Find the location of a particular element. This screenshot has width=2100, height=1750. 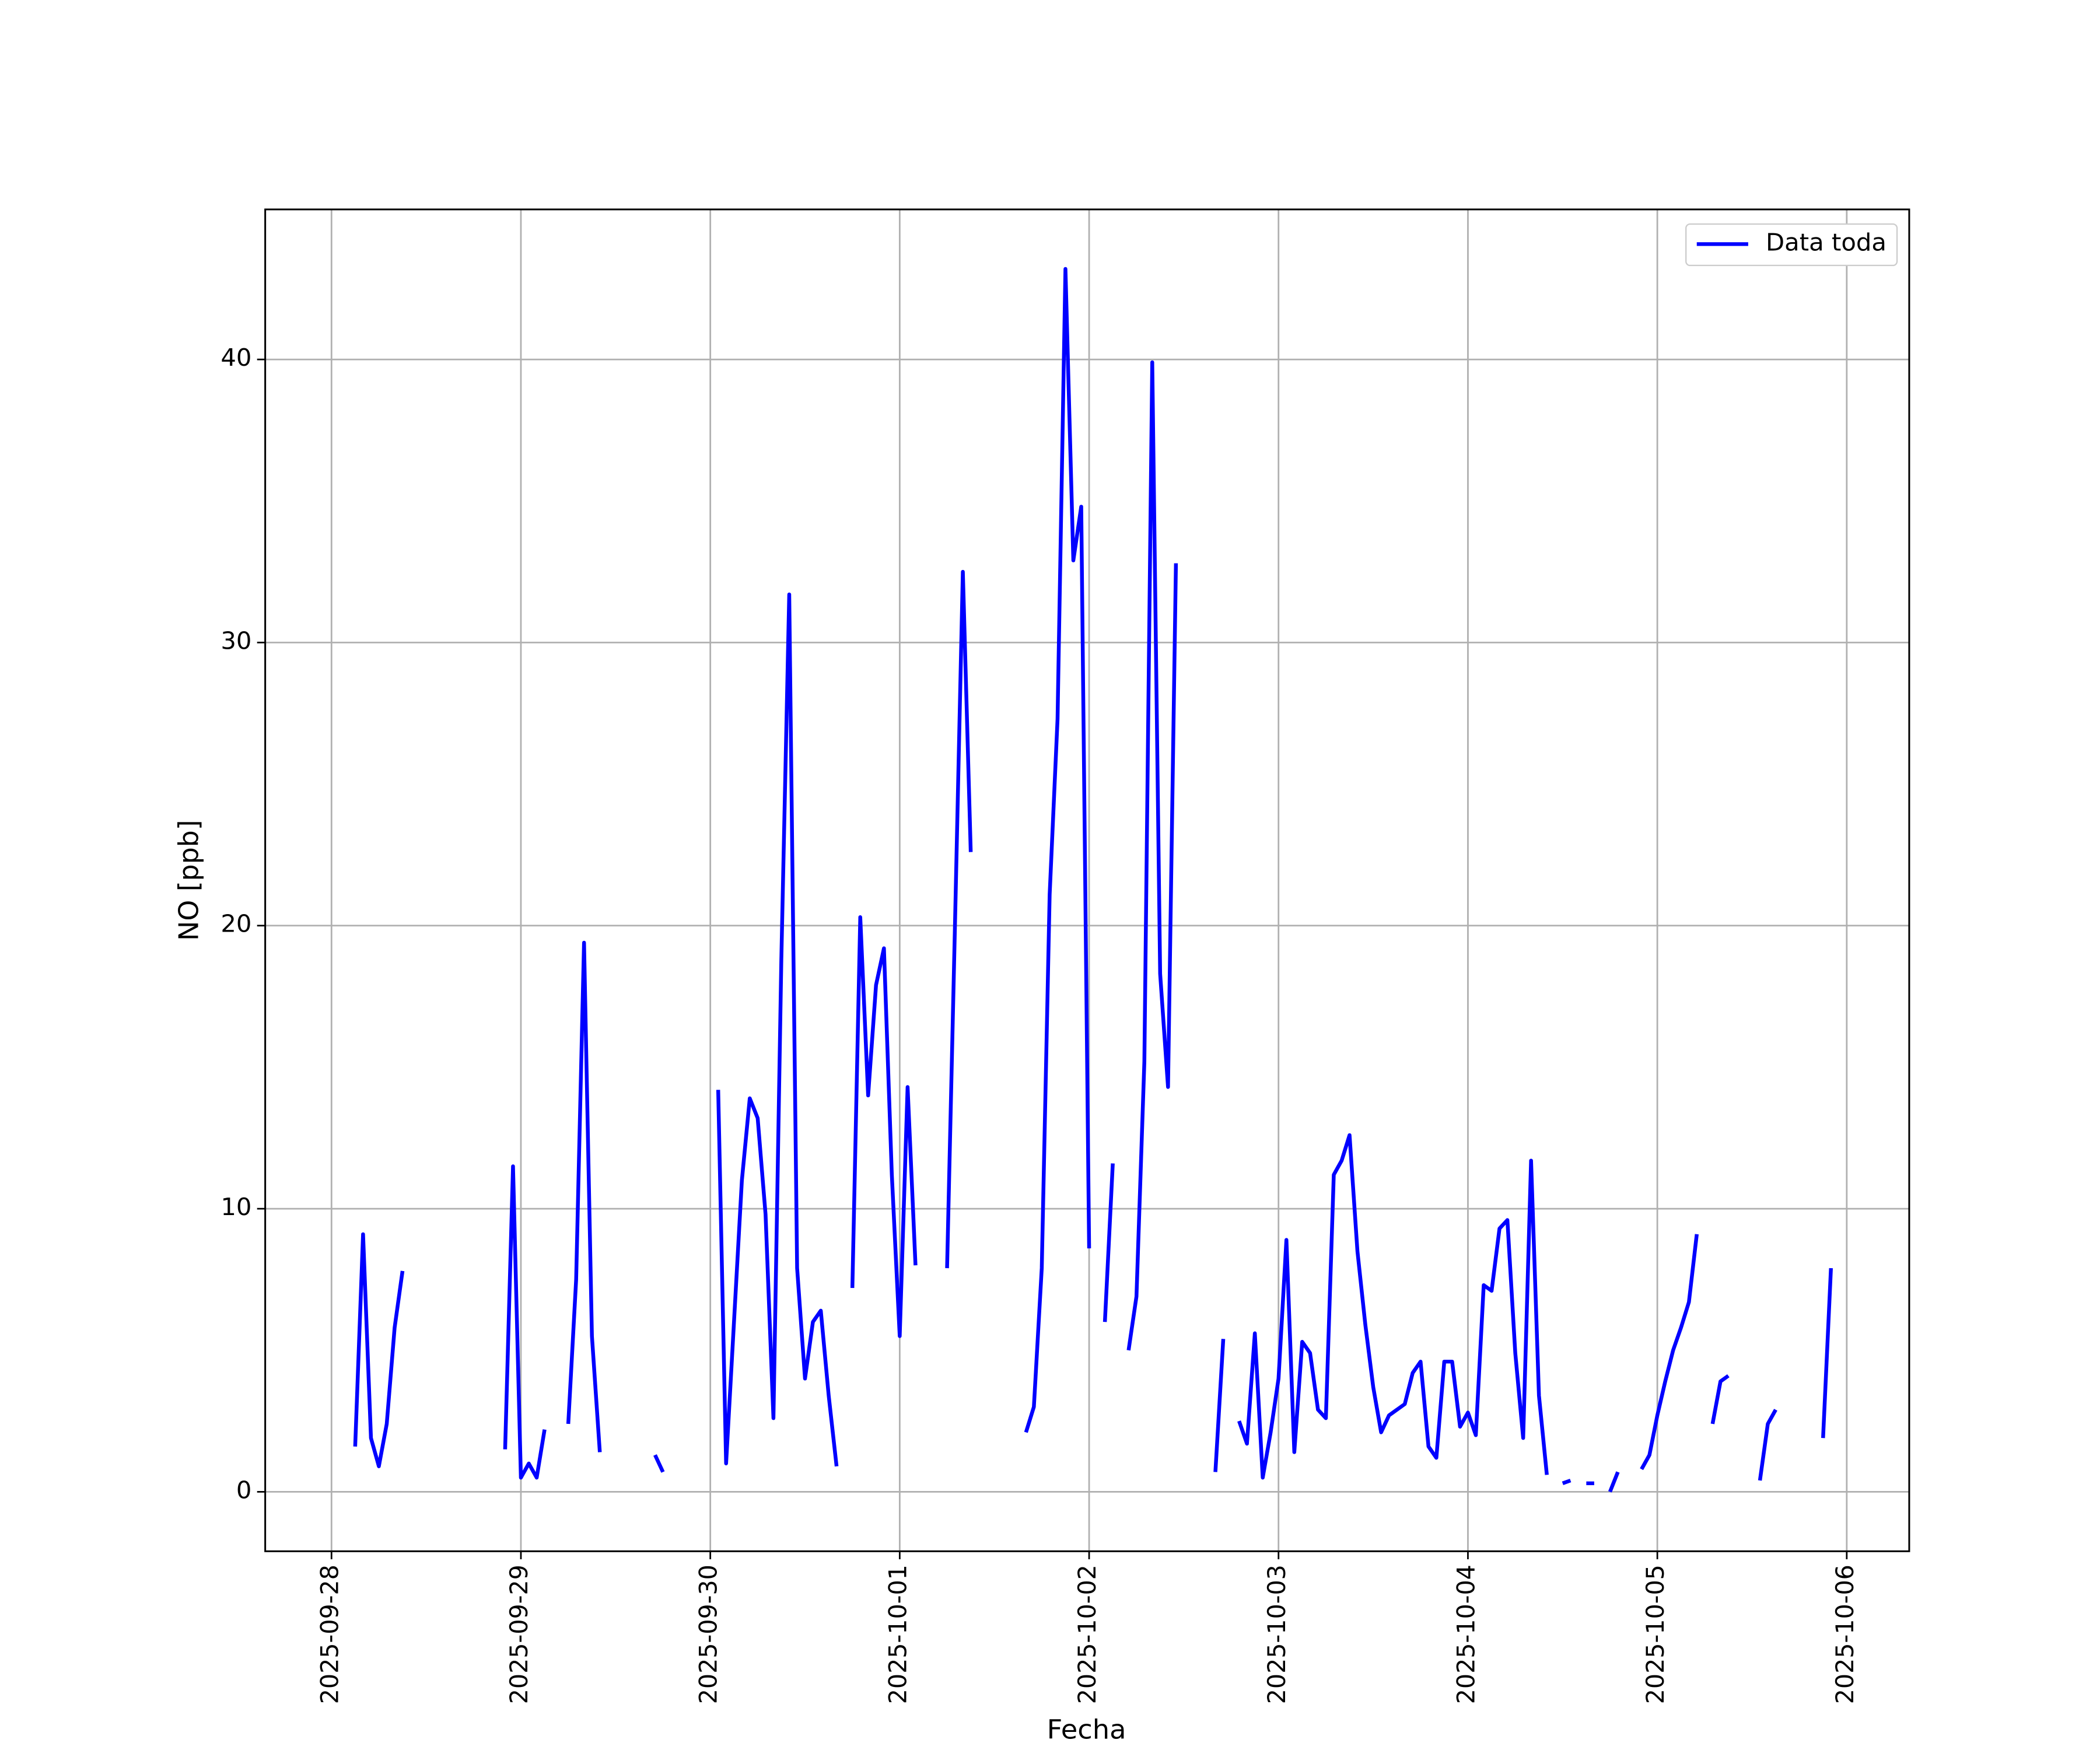

x-tick-label: 2025-10-03 is located at coordinates (1277, 1634).